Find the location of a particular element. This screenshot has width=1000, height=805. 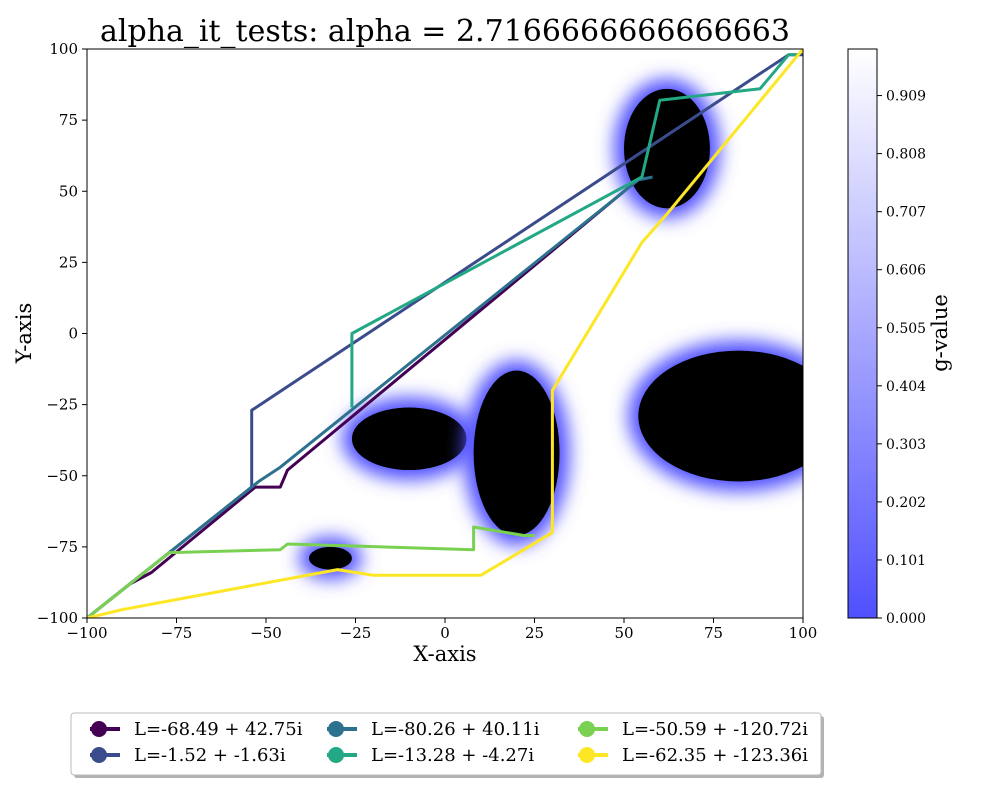

x-axis-ticks: −100 −75 −50 −25 0 25 50 75 100 is located at coordinates (441, 630).